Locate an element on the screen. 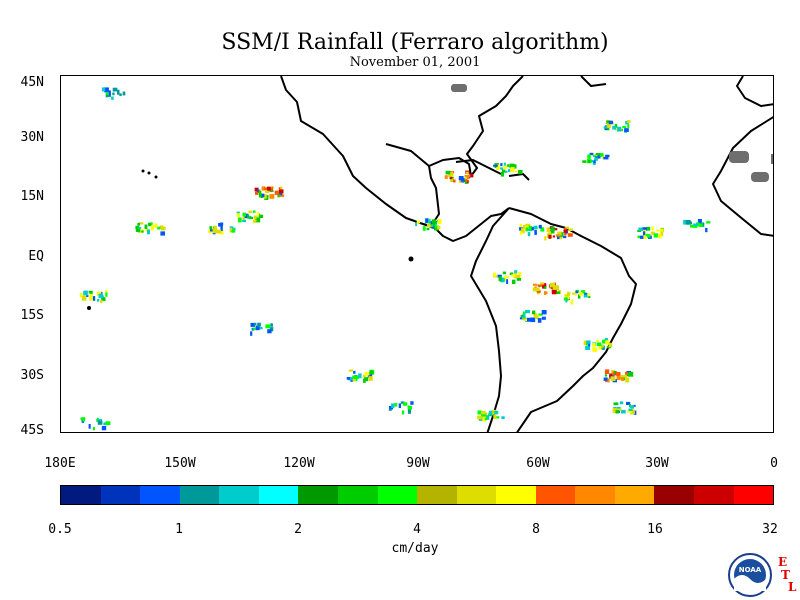 The image size is (800, 600). lon-label-120w: 120W is located at coordinates (299, 463).